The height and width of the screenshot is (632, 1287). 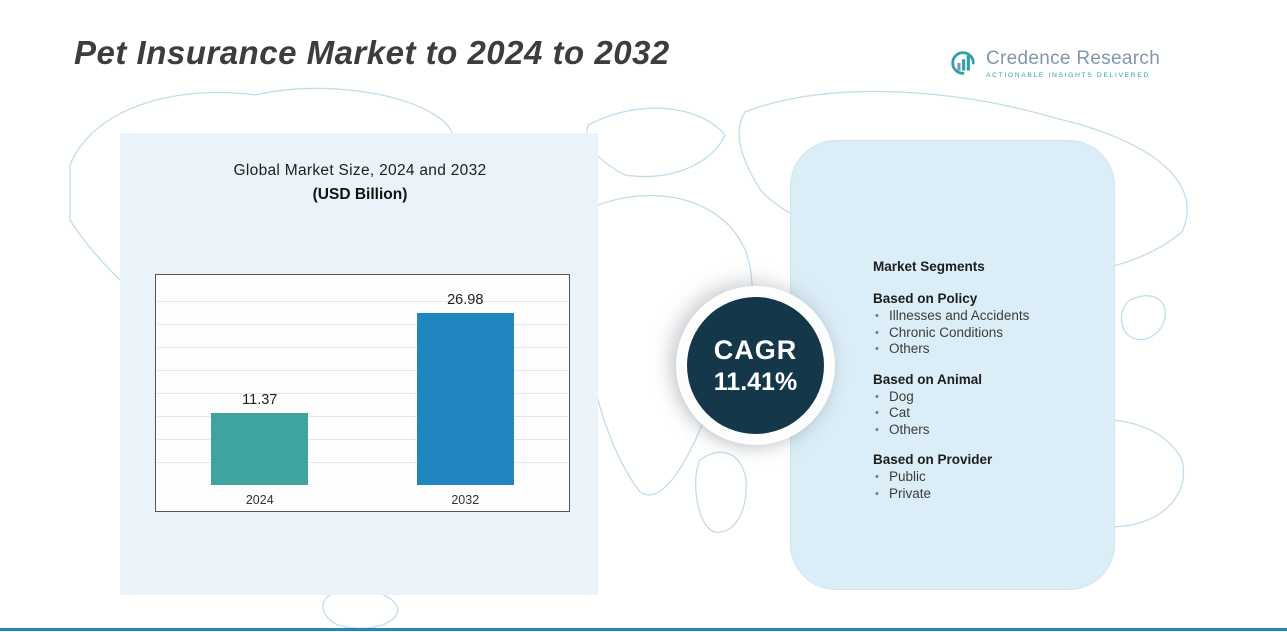 I want to click on footer-accent-line, so click(x=643, y=629).